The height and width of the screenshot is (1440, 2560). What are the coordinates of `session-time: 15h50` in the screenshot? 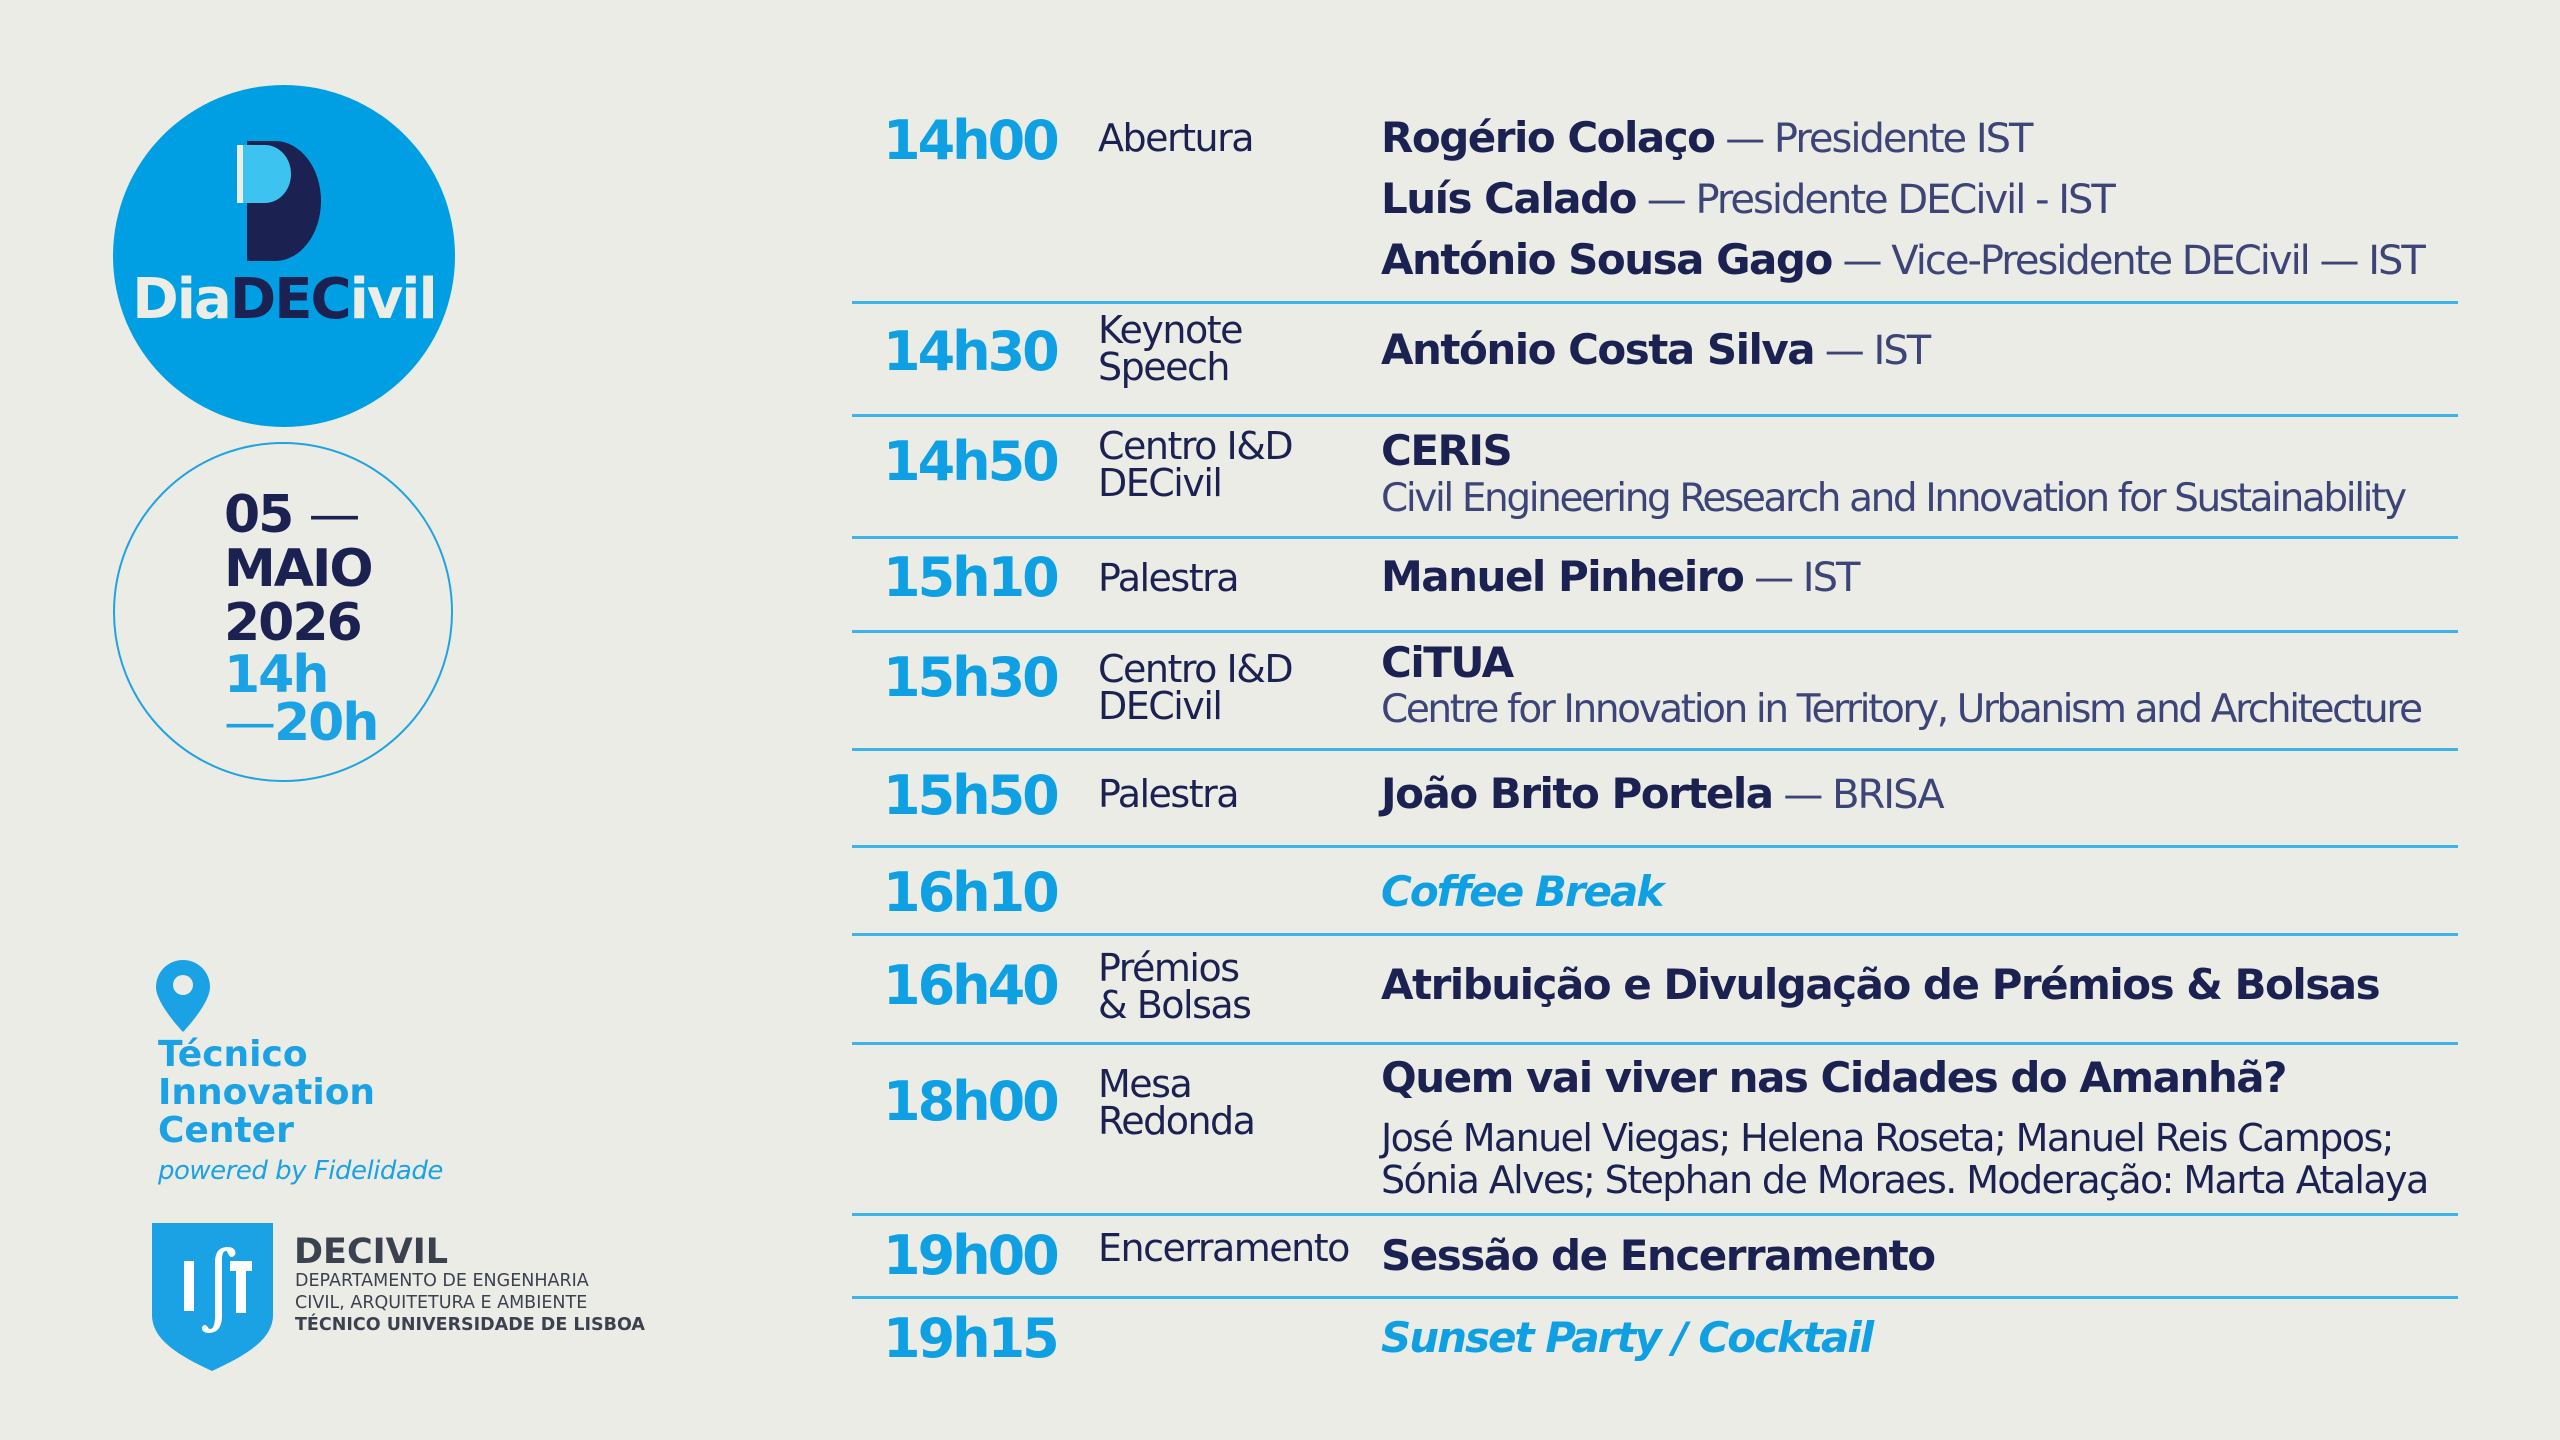 It's located at (971, 795).